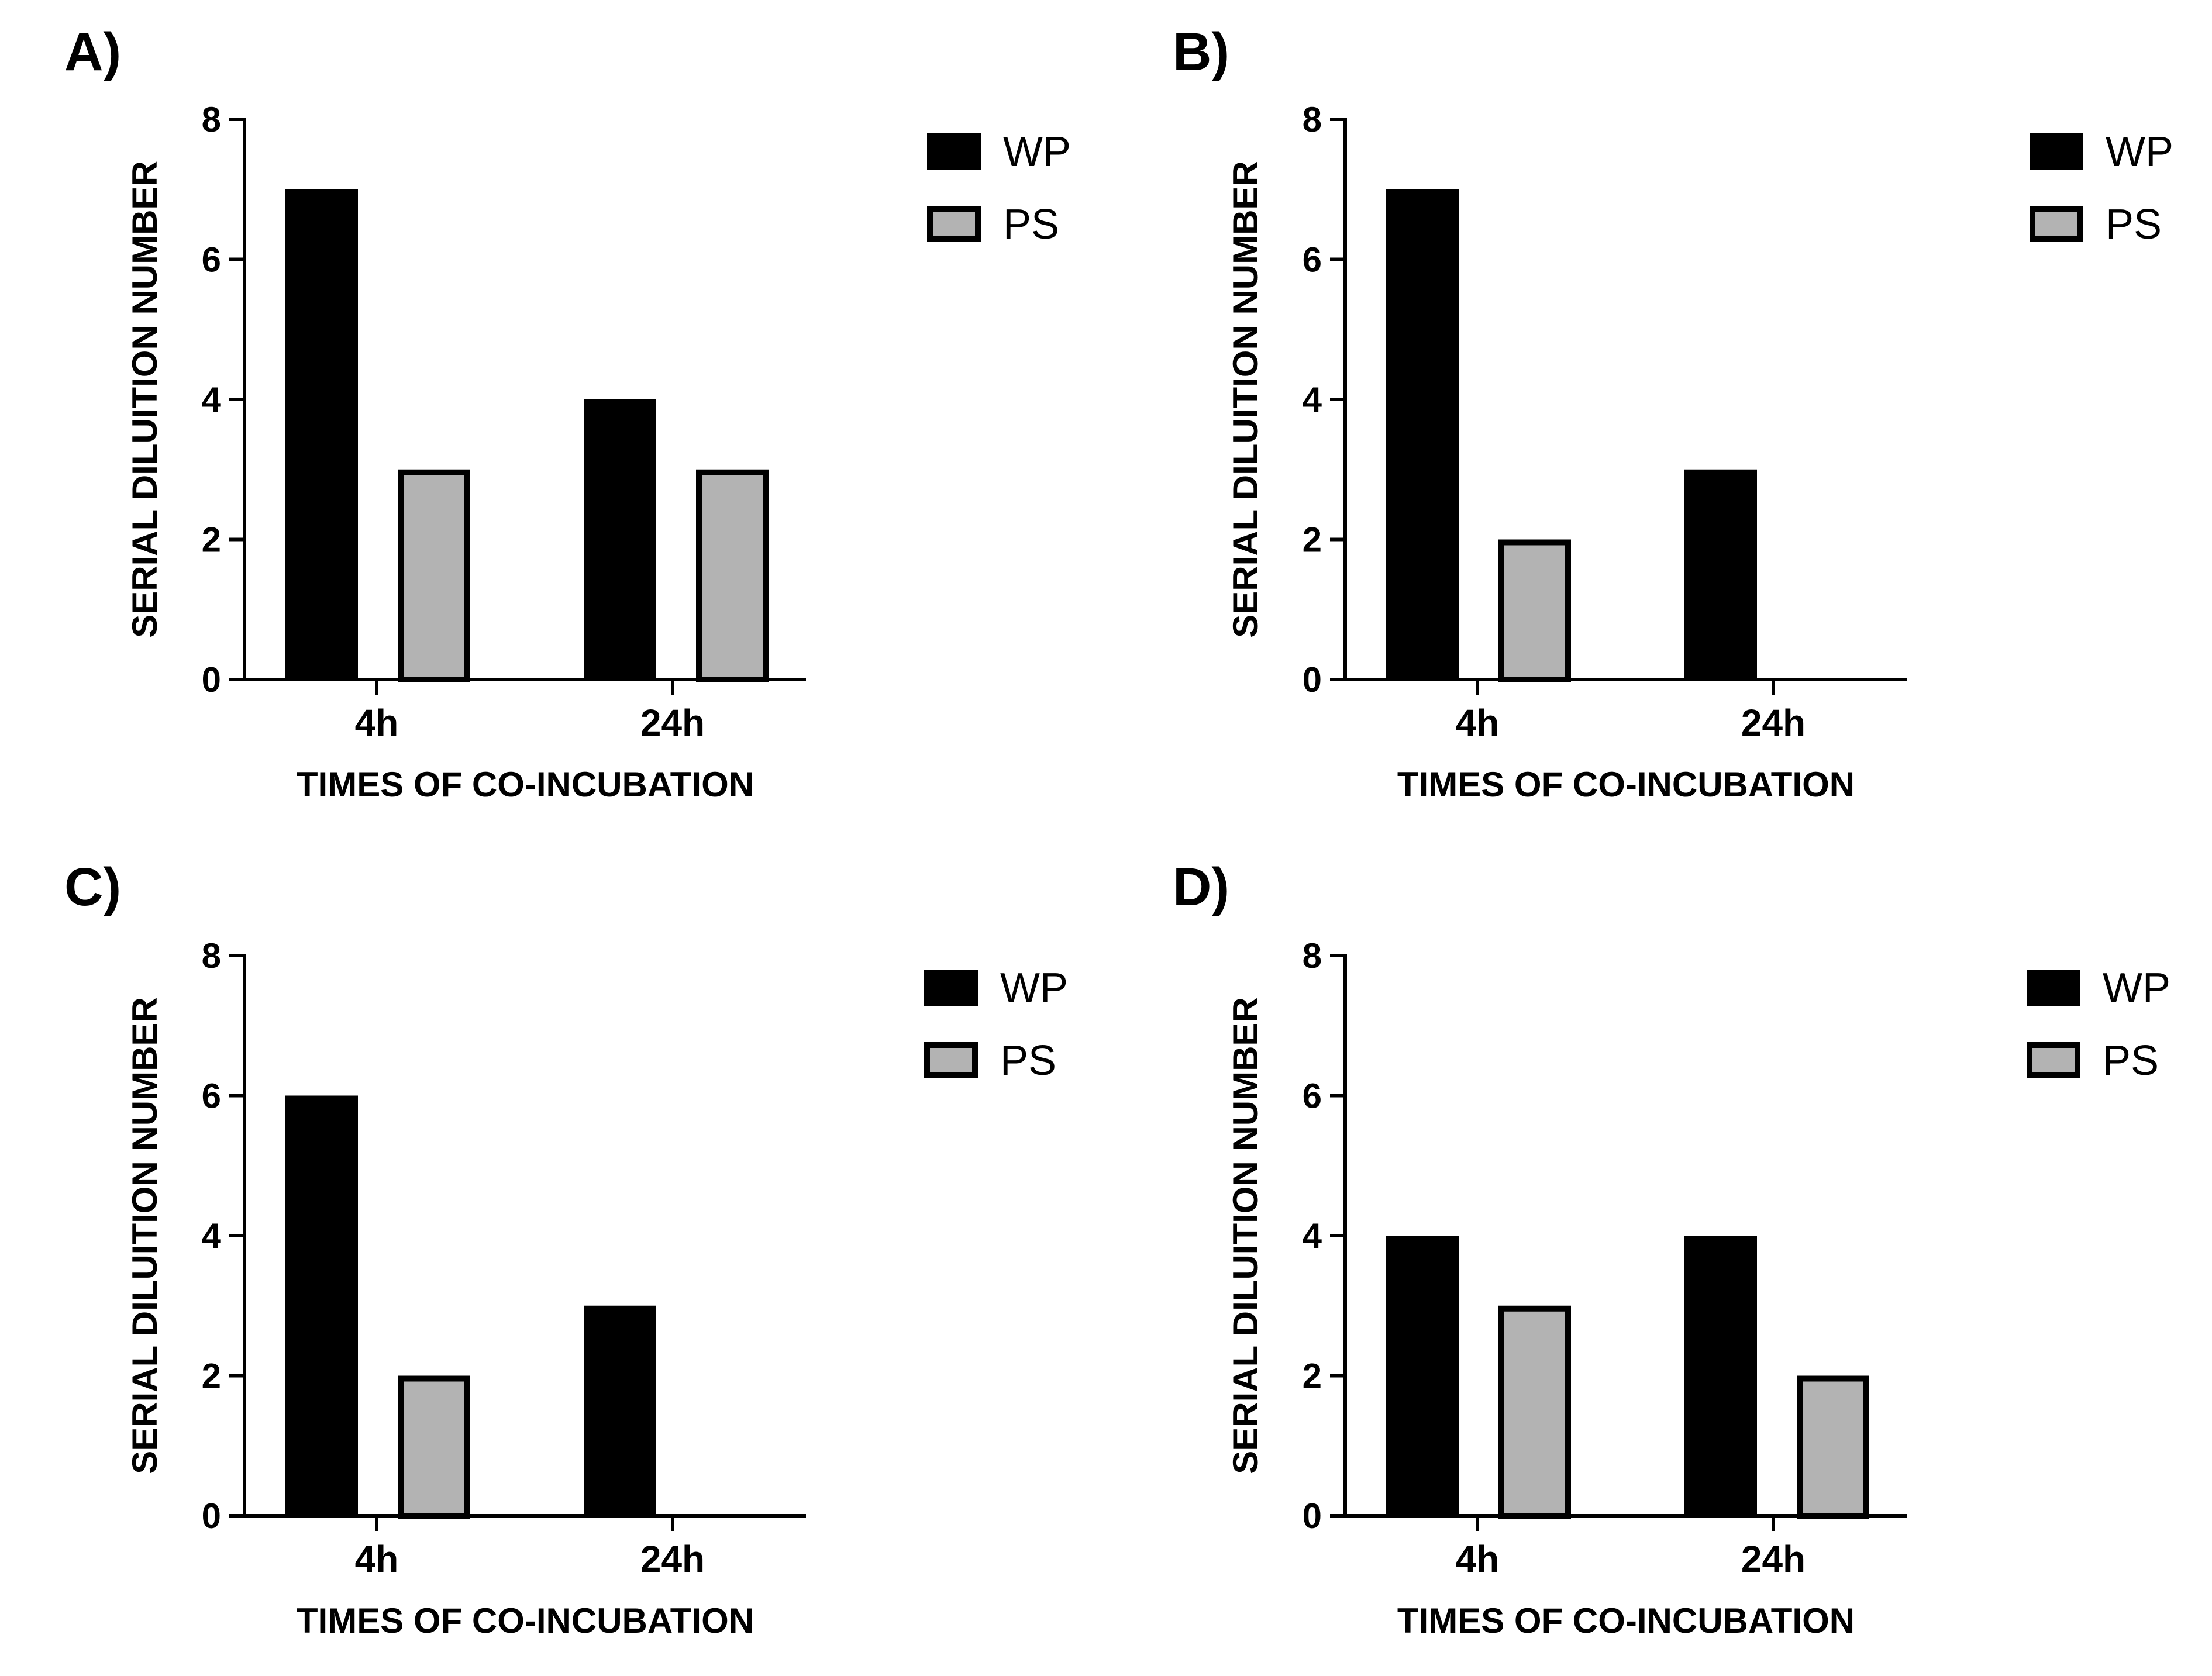 This screenshot has height=1676, width=2212. Describe the element at coordinates (92, 887) in the screenshot. I see `panel-letter: C)` at that location.